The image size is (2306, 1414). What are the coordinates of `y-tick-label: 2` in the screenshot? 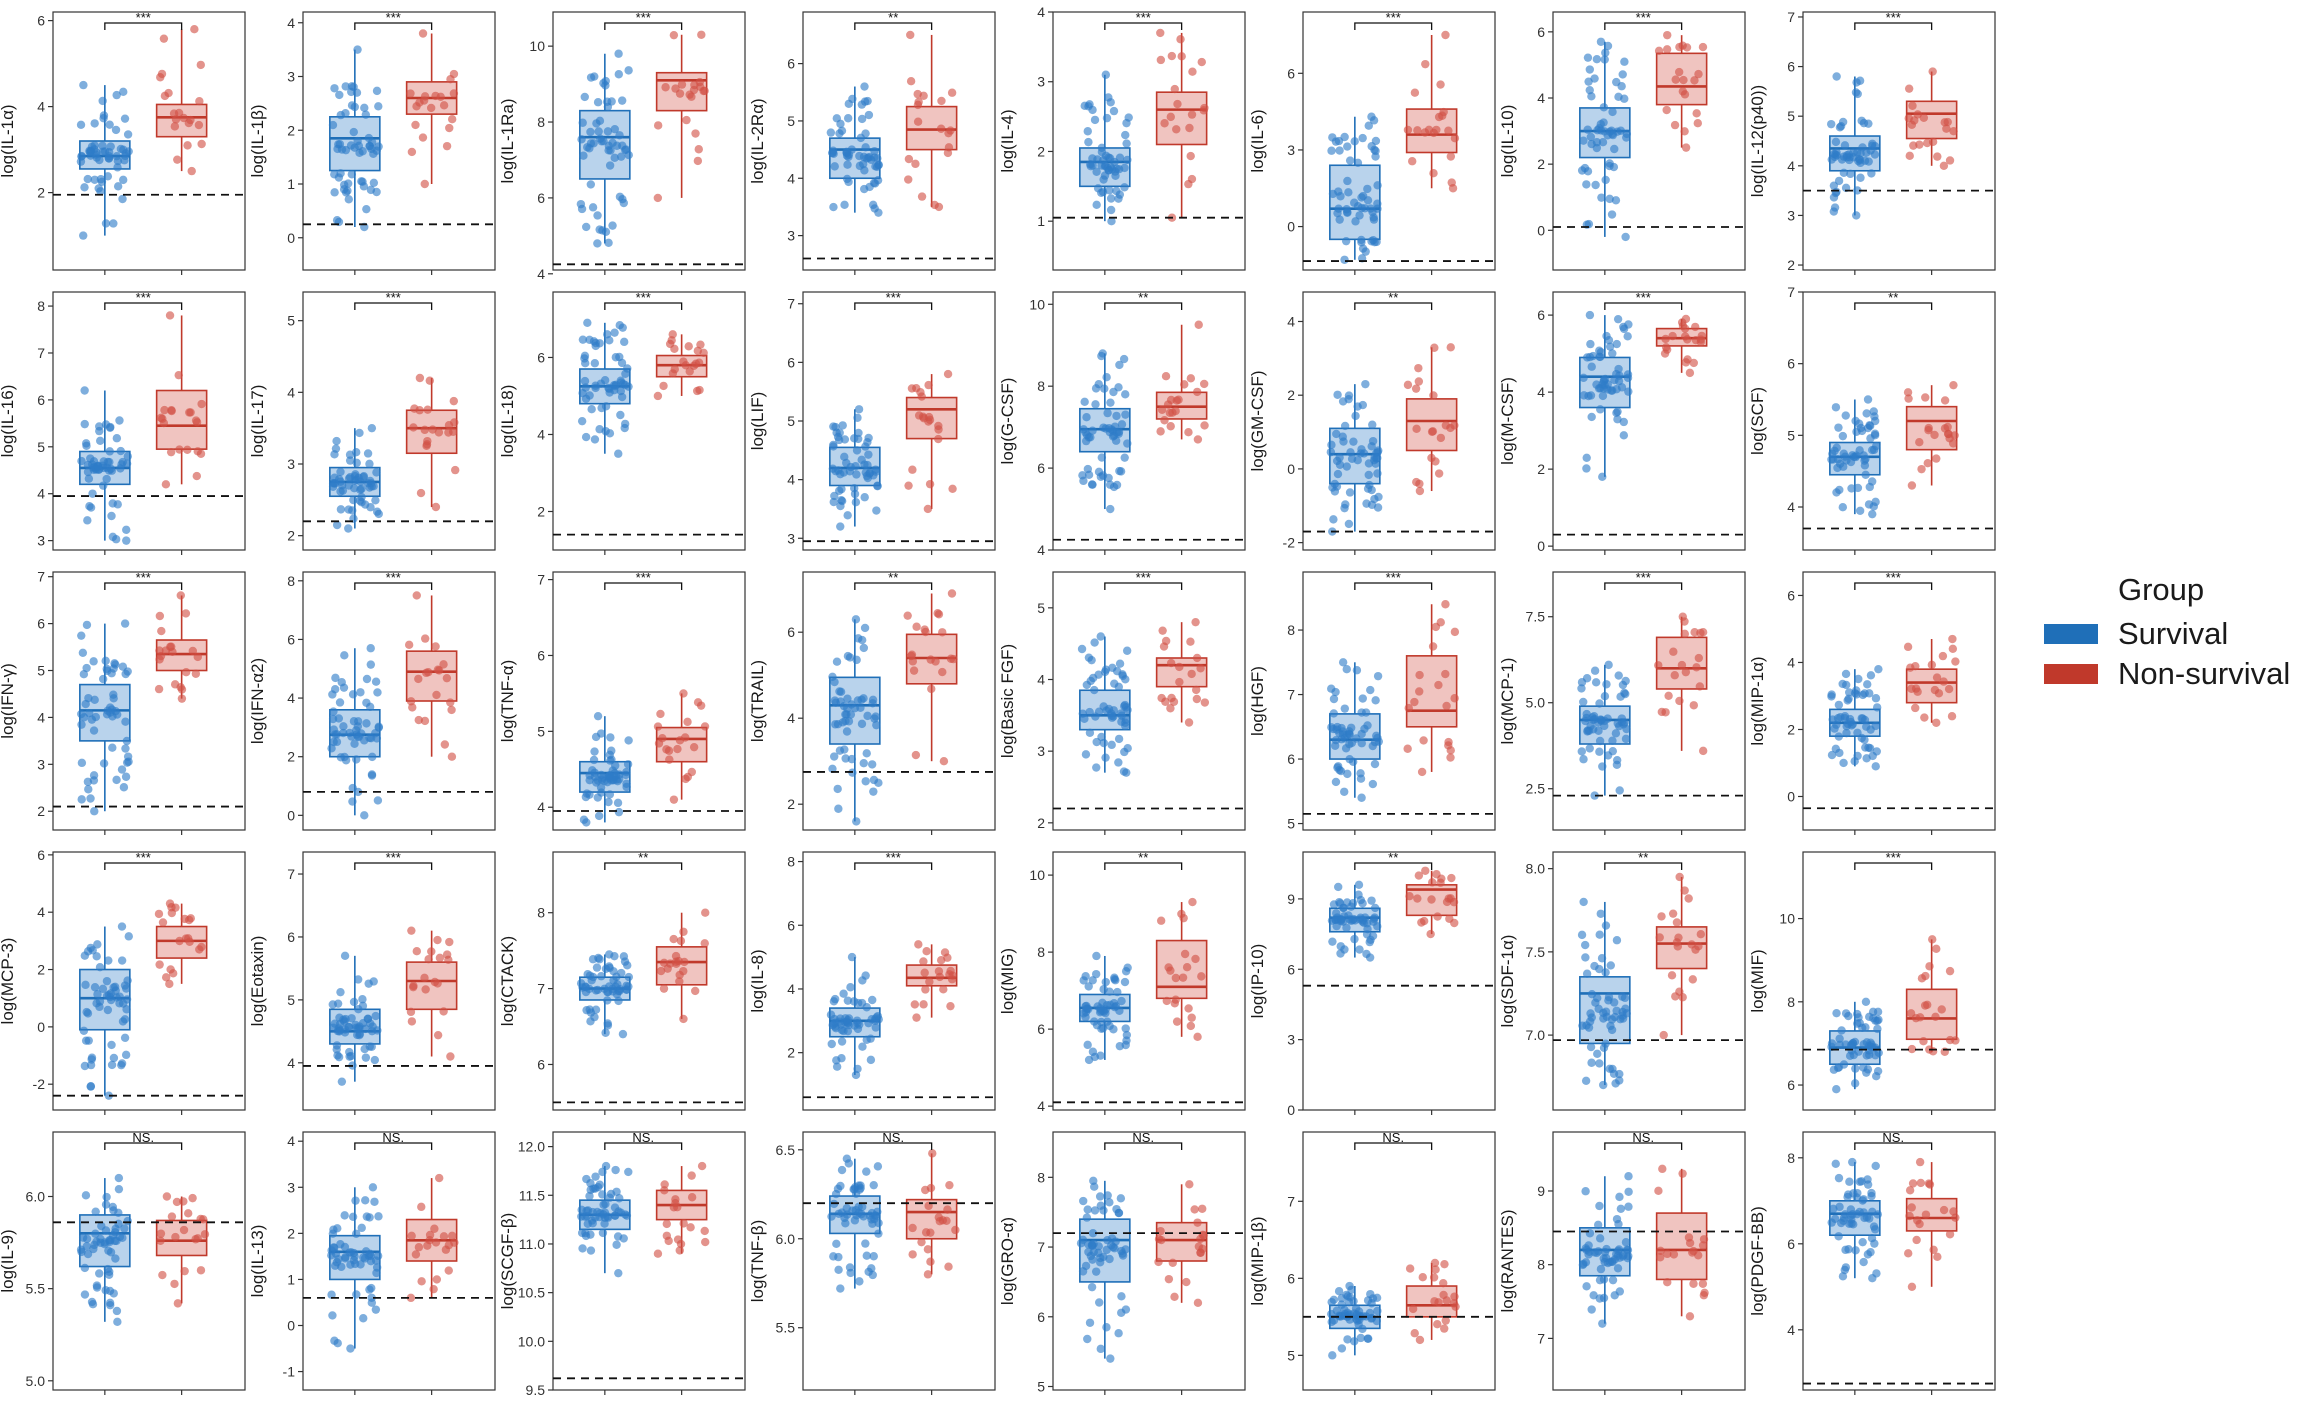 It's located at (541, 511).